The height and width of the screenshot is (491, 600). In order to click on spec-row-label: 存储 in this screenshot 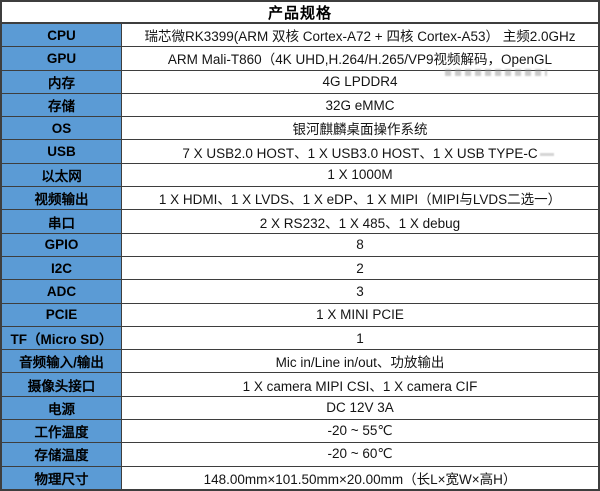, I will do `click(62, 105)`.